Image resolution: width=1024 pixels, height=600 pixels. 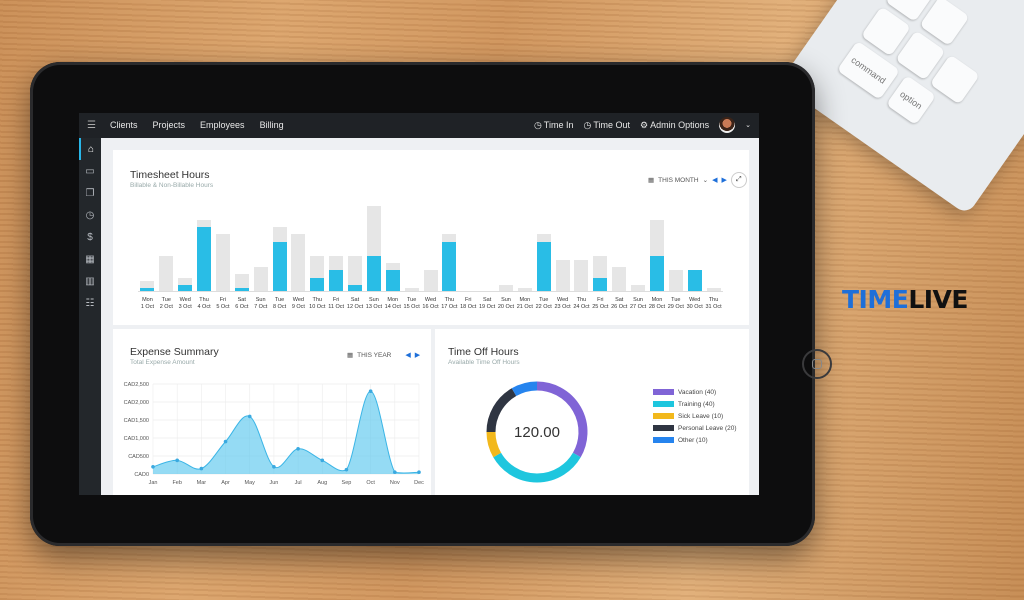 What do you see at coordinates (136, 421) in the screenshot?
I see `y-tick-label: CAD1,500` at bounding box center [136, 421].